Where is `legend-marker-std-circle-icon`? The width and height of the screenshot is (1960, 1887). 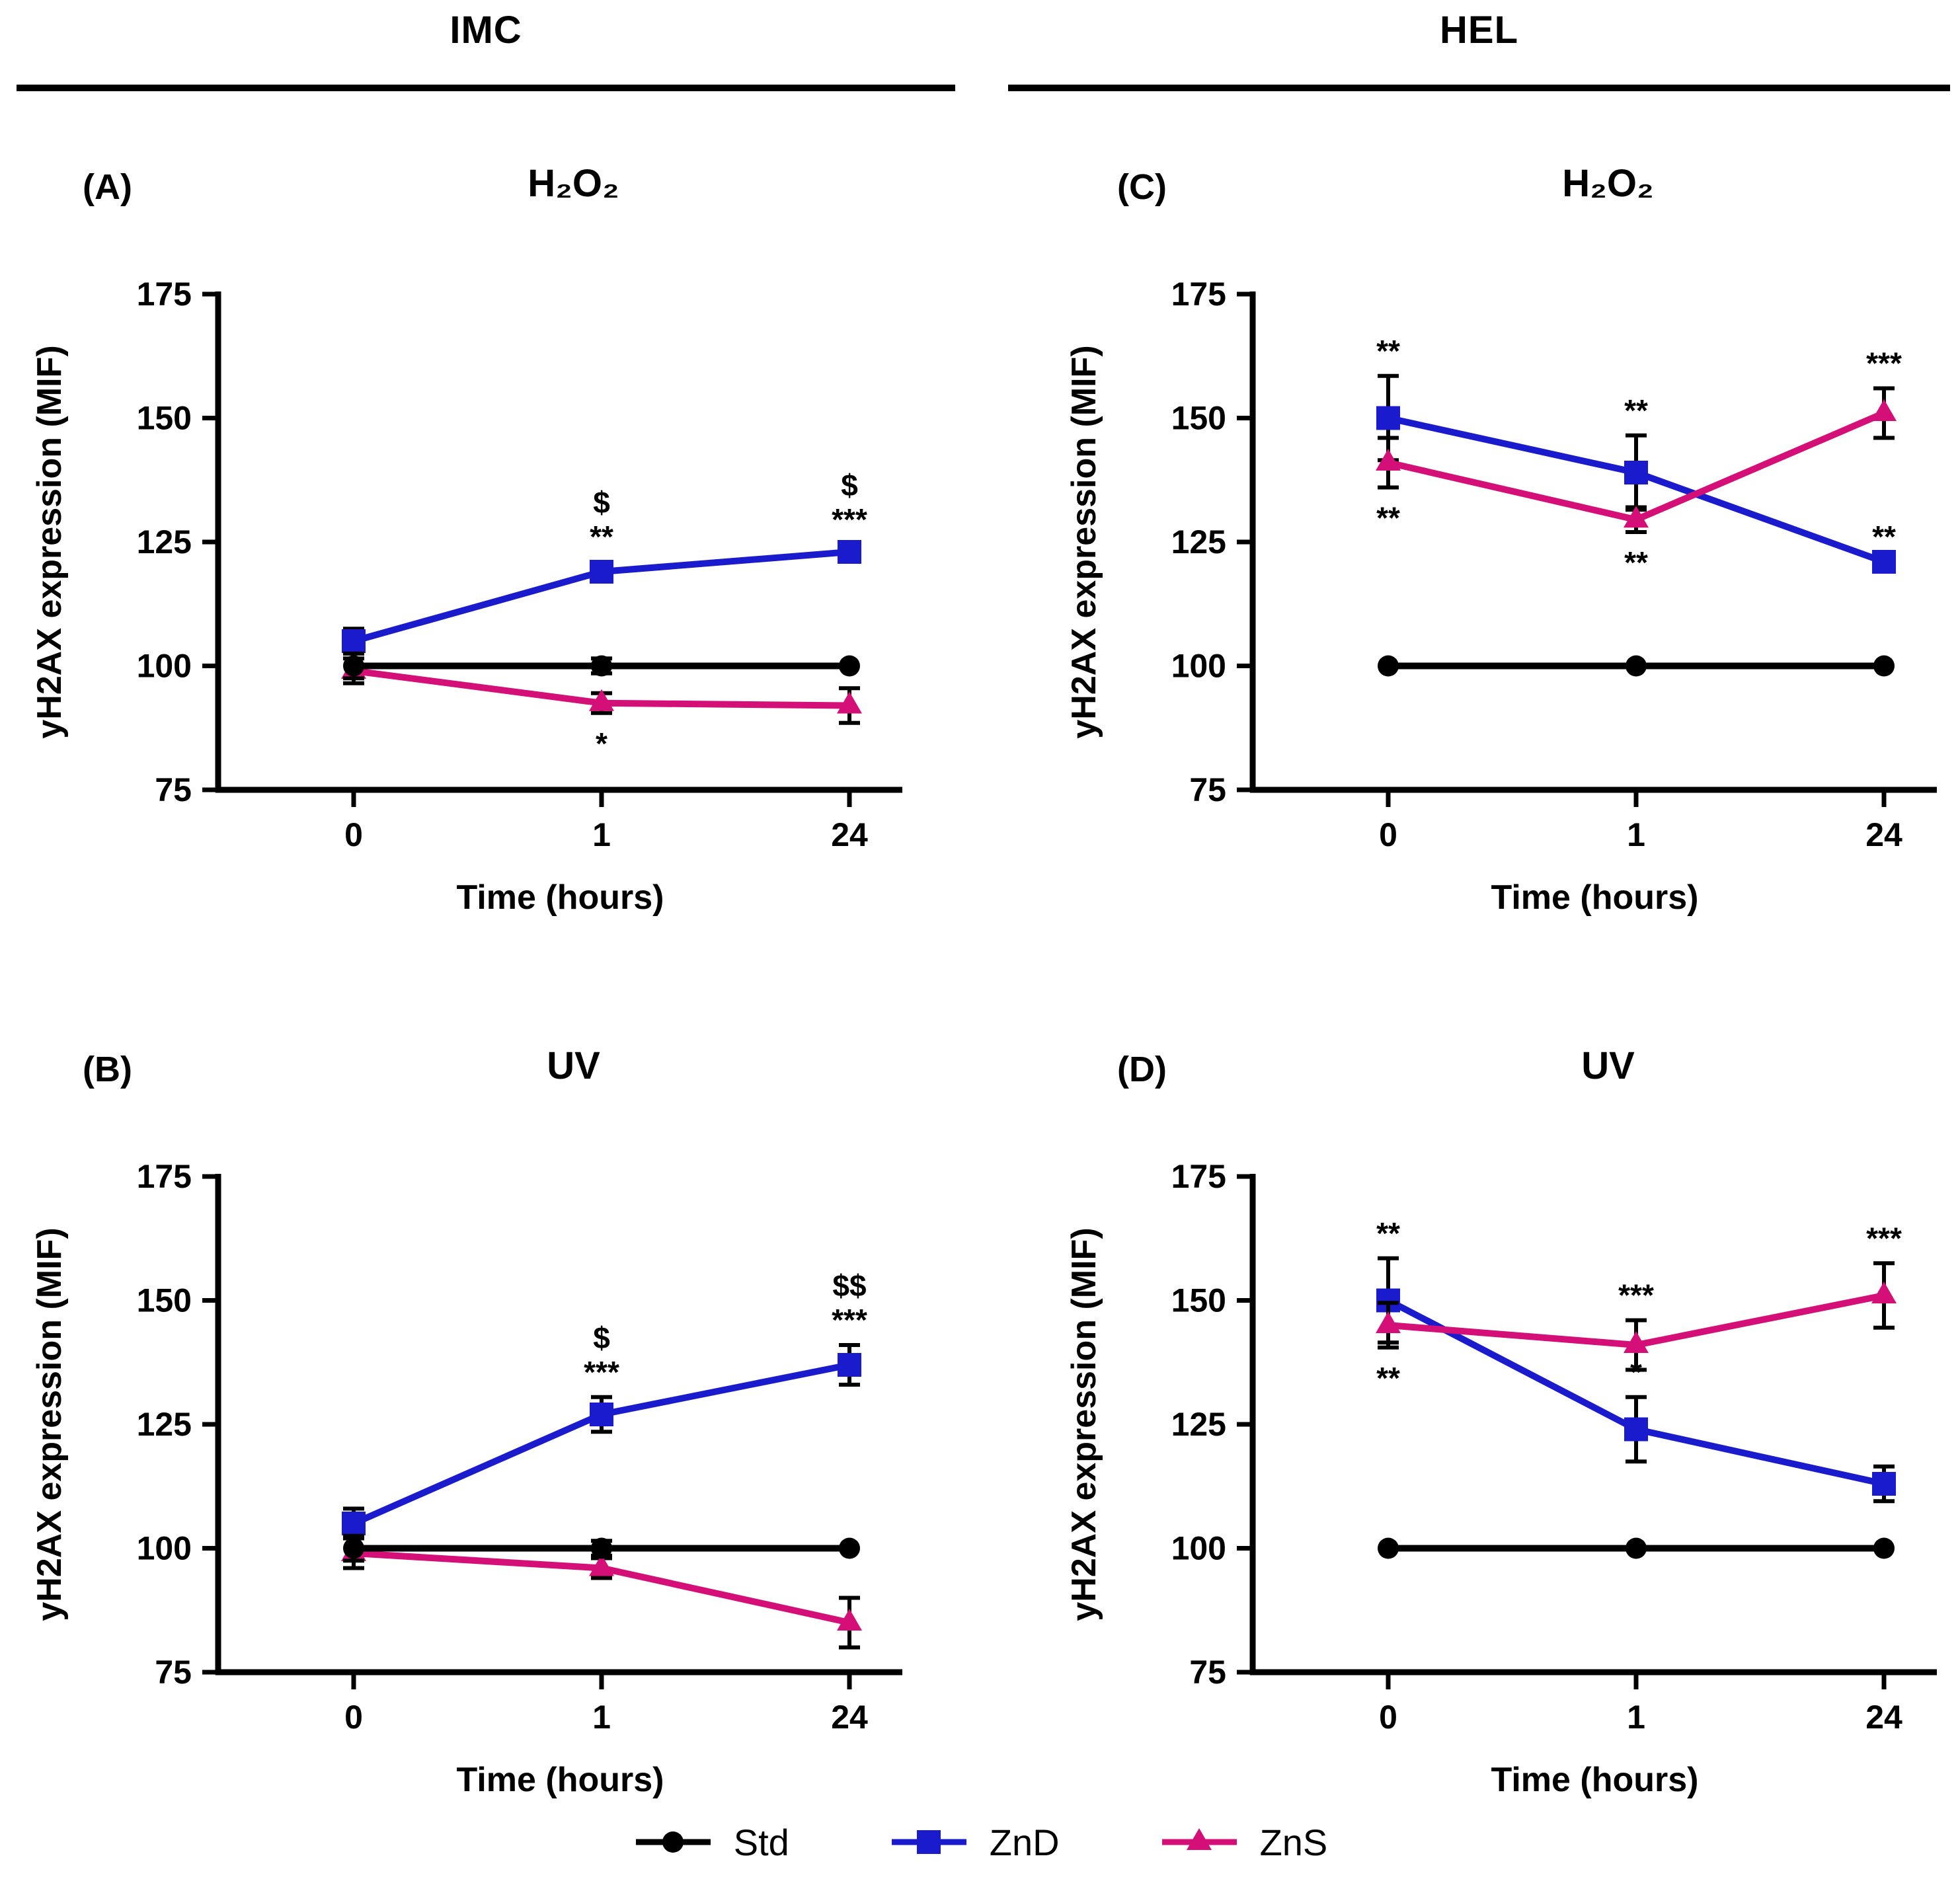
legend-marker-std-circle-icon is located at coordinates (673, 1842).